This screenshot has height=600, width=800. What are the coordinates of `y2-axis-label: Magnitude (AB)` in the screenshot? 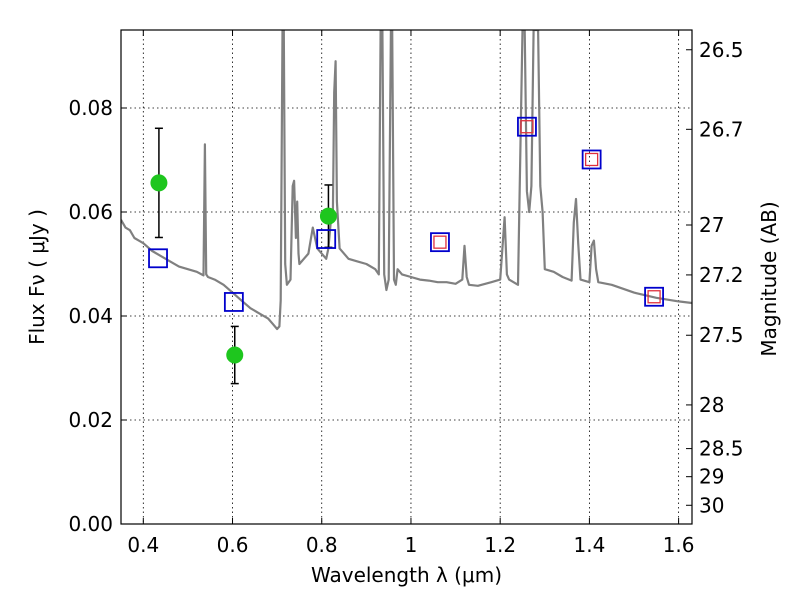 It's located at (769, 278).